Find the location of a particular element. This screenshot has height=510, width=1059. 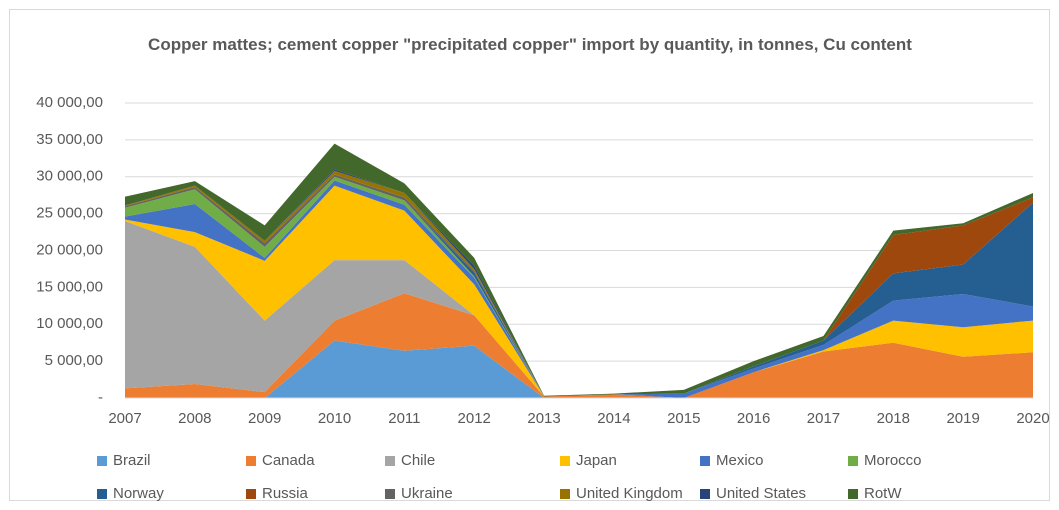

y-tick-label: 25 000,00 is located at coordinates (69, 213).